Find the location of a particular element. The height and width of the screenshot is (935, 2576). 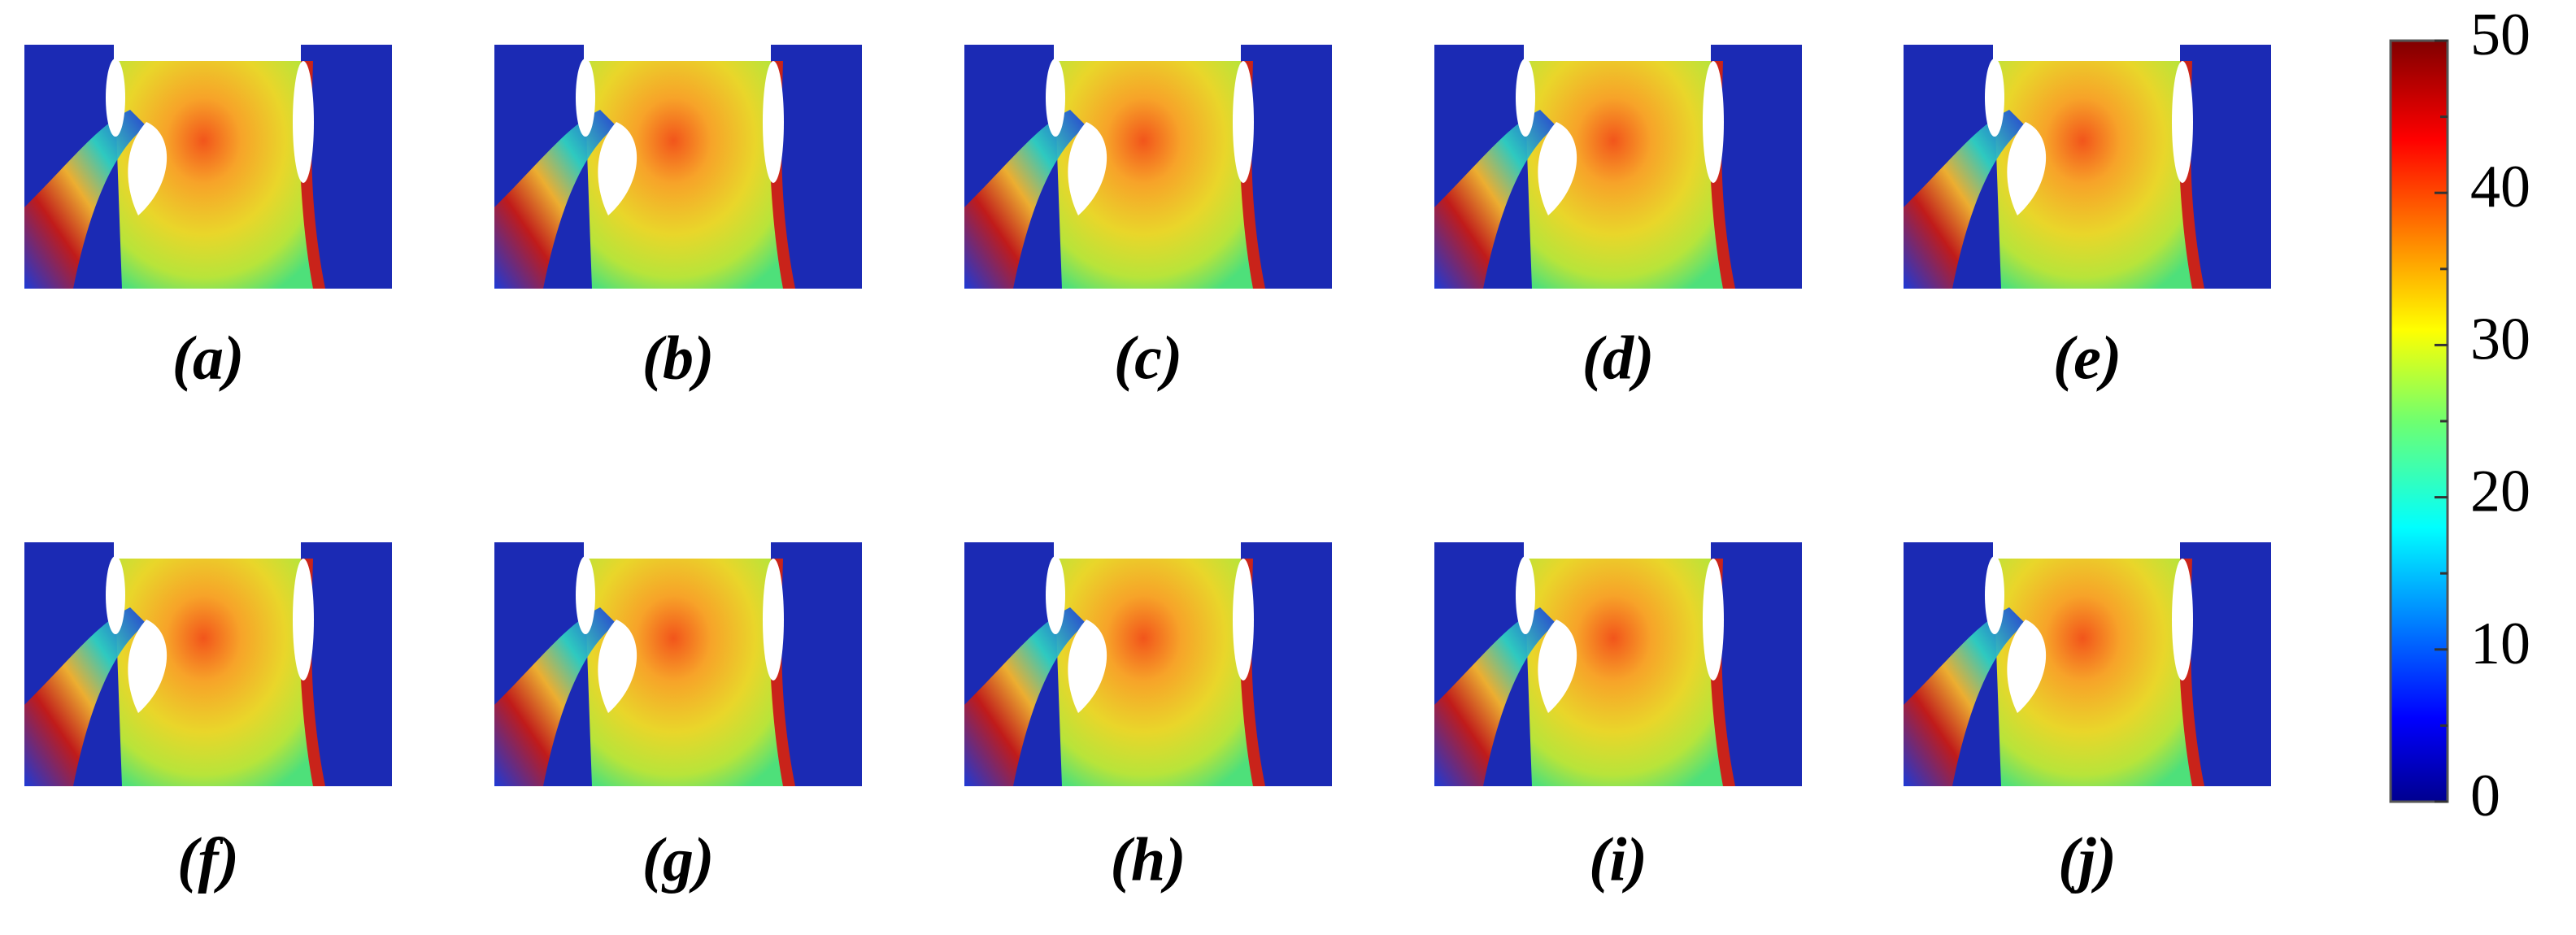

panel-label: (a) is located at coordinates (209, 358).